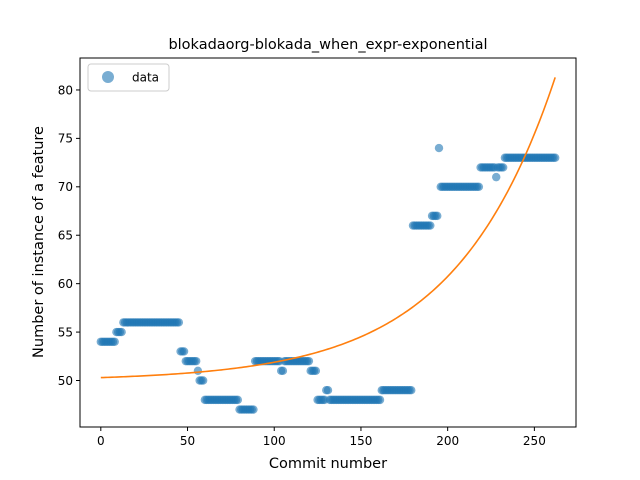 The height and width of the screenshot is (480, 640). I want to click on y-tick-label: 60, so click(65, 284).